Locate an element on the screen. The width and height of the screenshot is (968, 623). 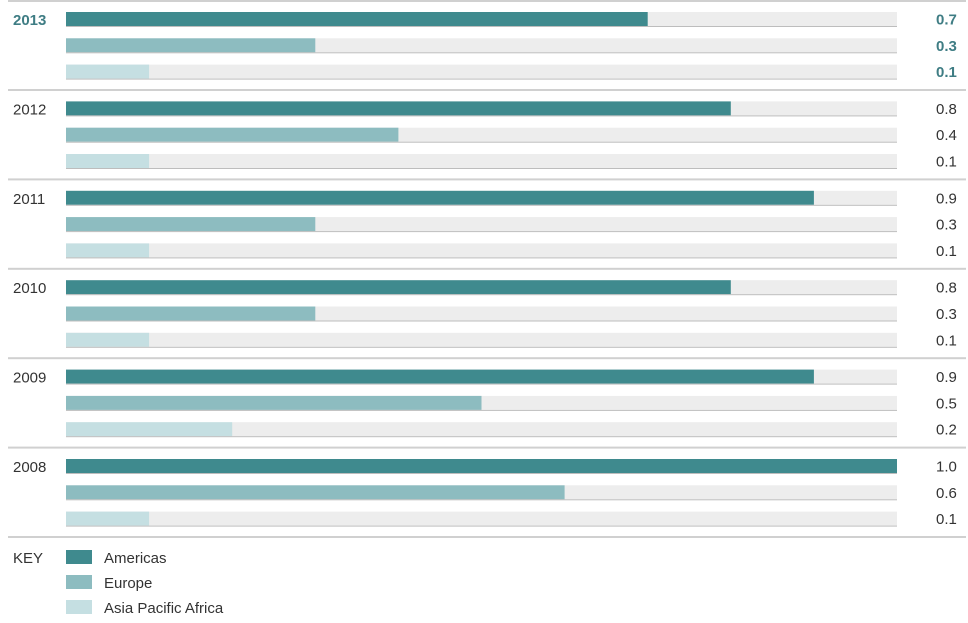
value-label: 0.5 is located at coordinates (946, 403).